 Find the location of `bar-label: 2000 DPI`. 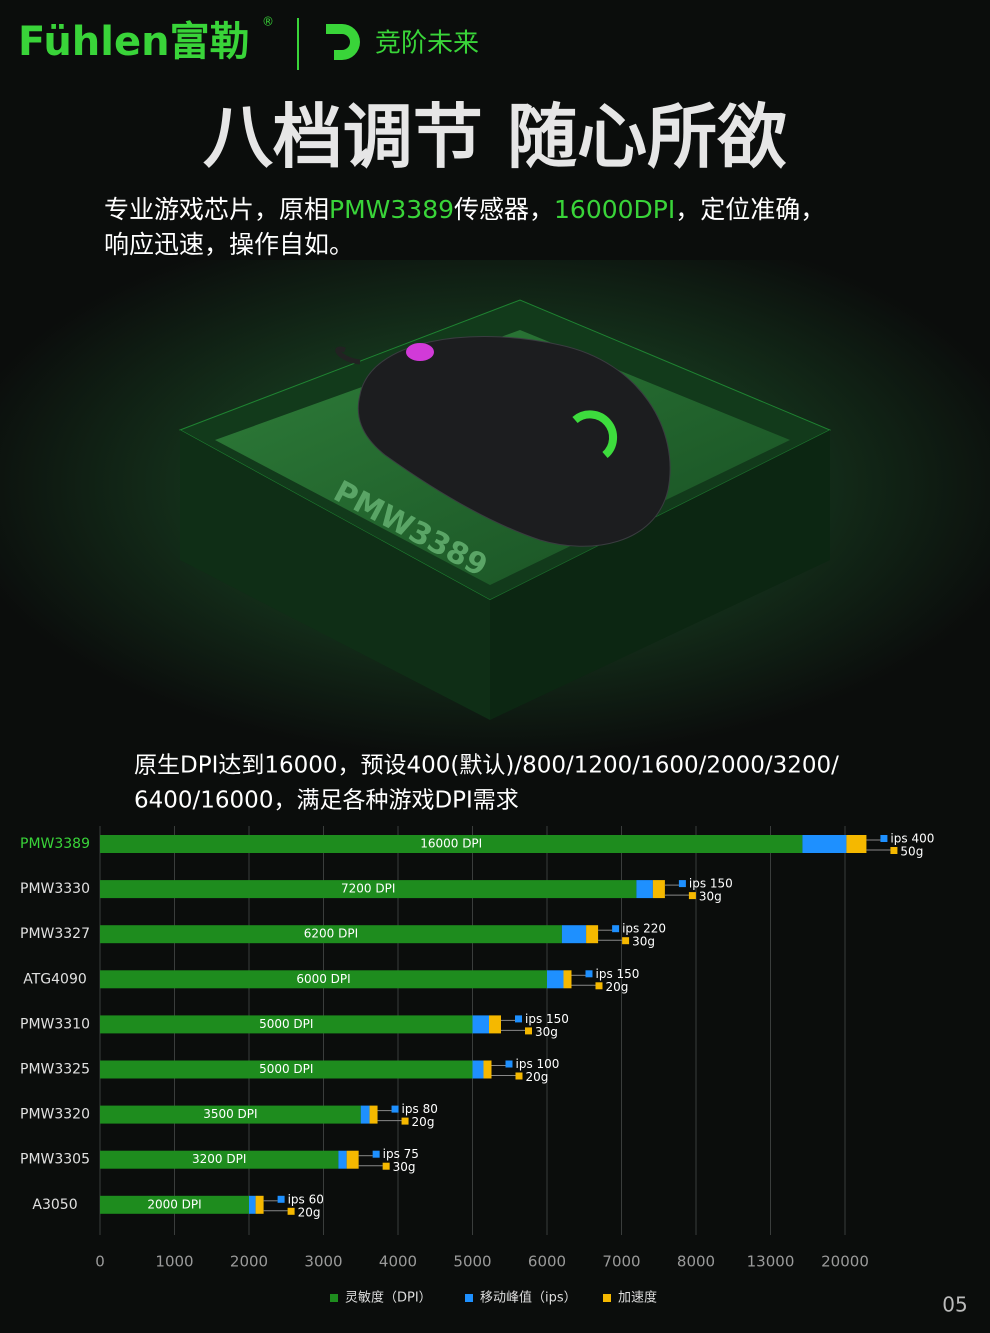

bar-label: 2000 DPI is located at coordinates (174, 1204).